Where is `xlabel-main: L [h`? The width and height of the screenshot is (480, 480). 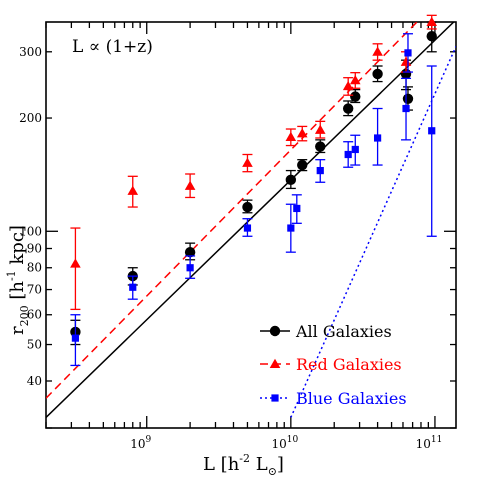 xlabel-main: L [h is located at coordinates (221, 464).